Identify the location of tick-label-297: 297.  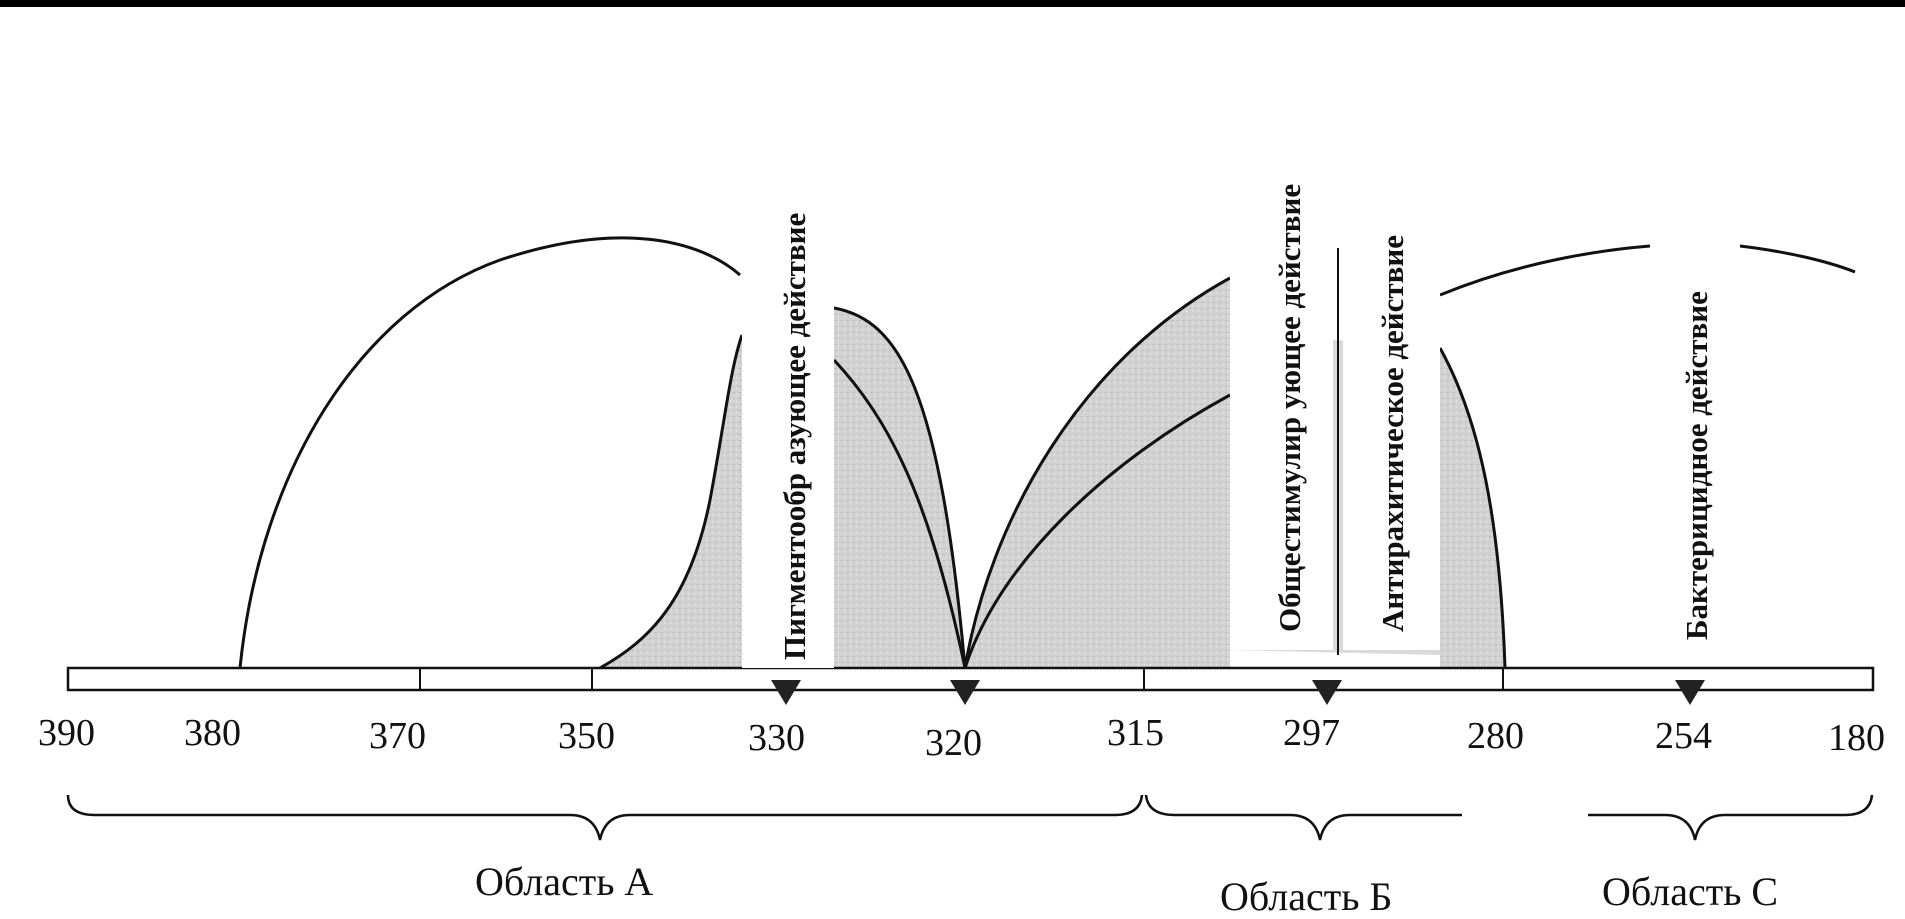
(1311, 733).